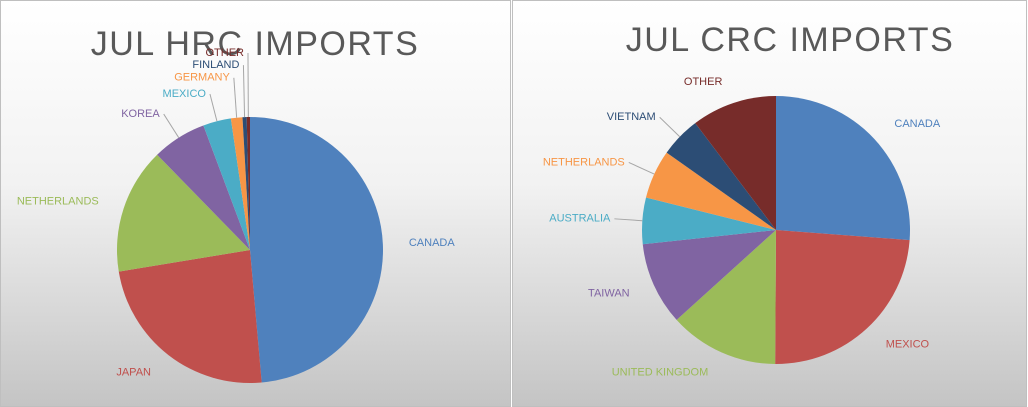  What do you see at coordinates (202, 78) in the screenshot?
I see `slice-label: GERMANY` at bounding box center [202, 78].